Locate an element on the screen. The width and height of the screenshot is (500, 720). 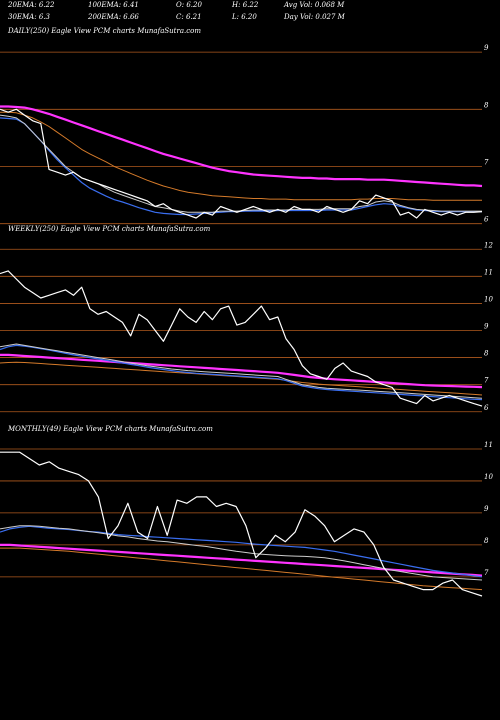
header-200ema: 200EMA: 6.66 is located at coordinates (113, 17).